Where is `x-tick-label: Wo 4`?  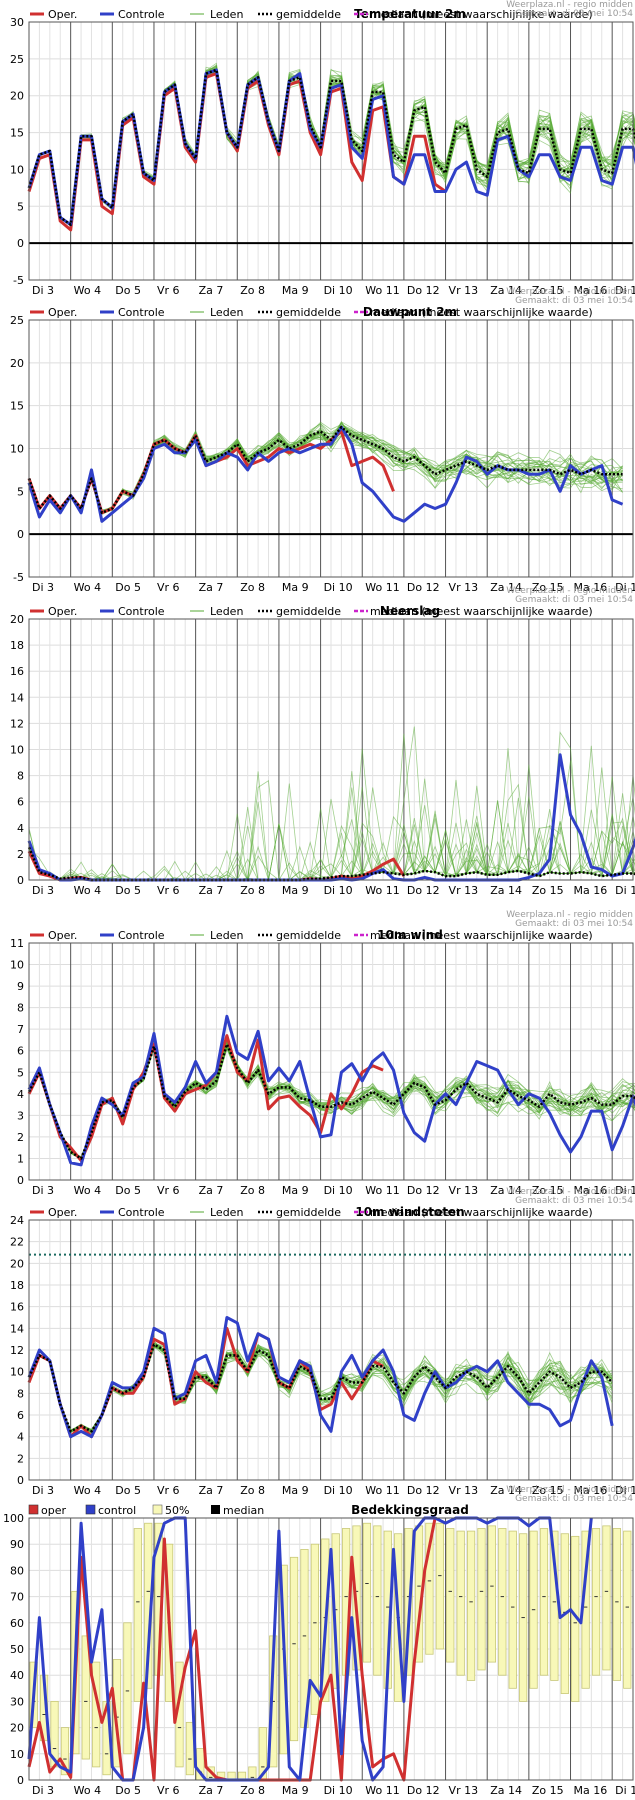
x-tick-label: Wo 4 is located at coordinates (87, 1190).